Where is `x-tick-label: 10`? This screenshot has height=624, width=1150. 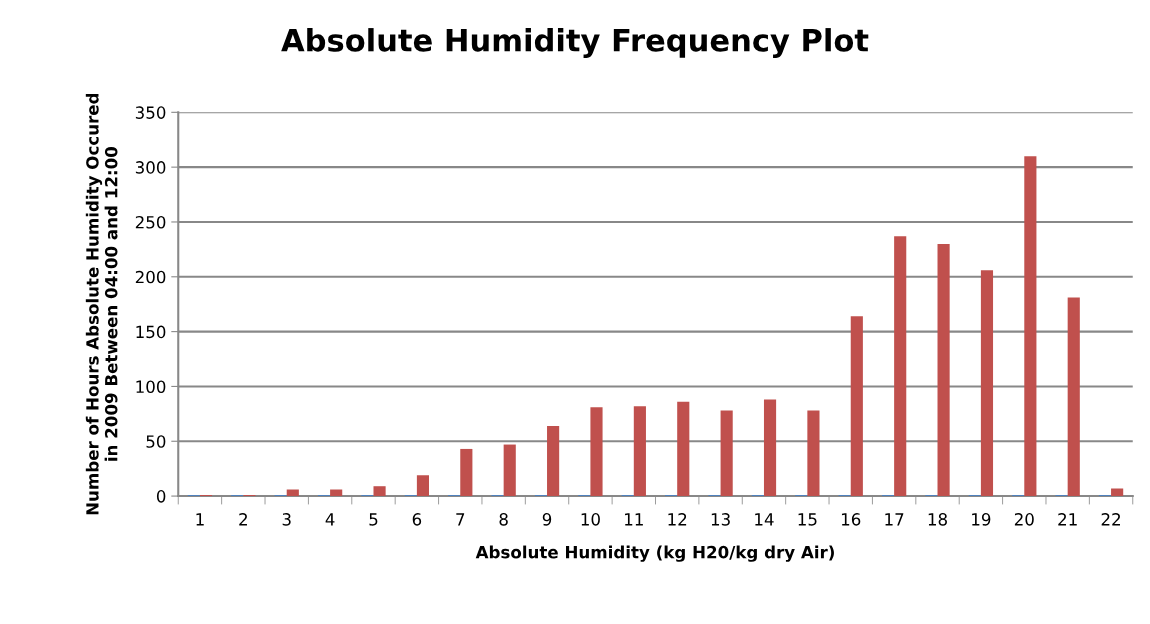 x-tick-label: 10 is located at coordinates (590, 519).